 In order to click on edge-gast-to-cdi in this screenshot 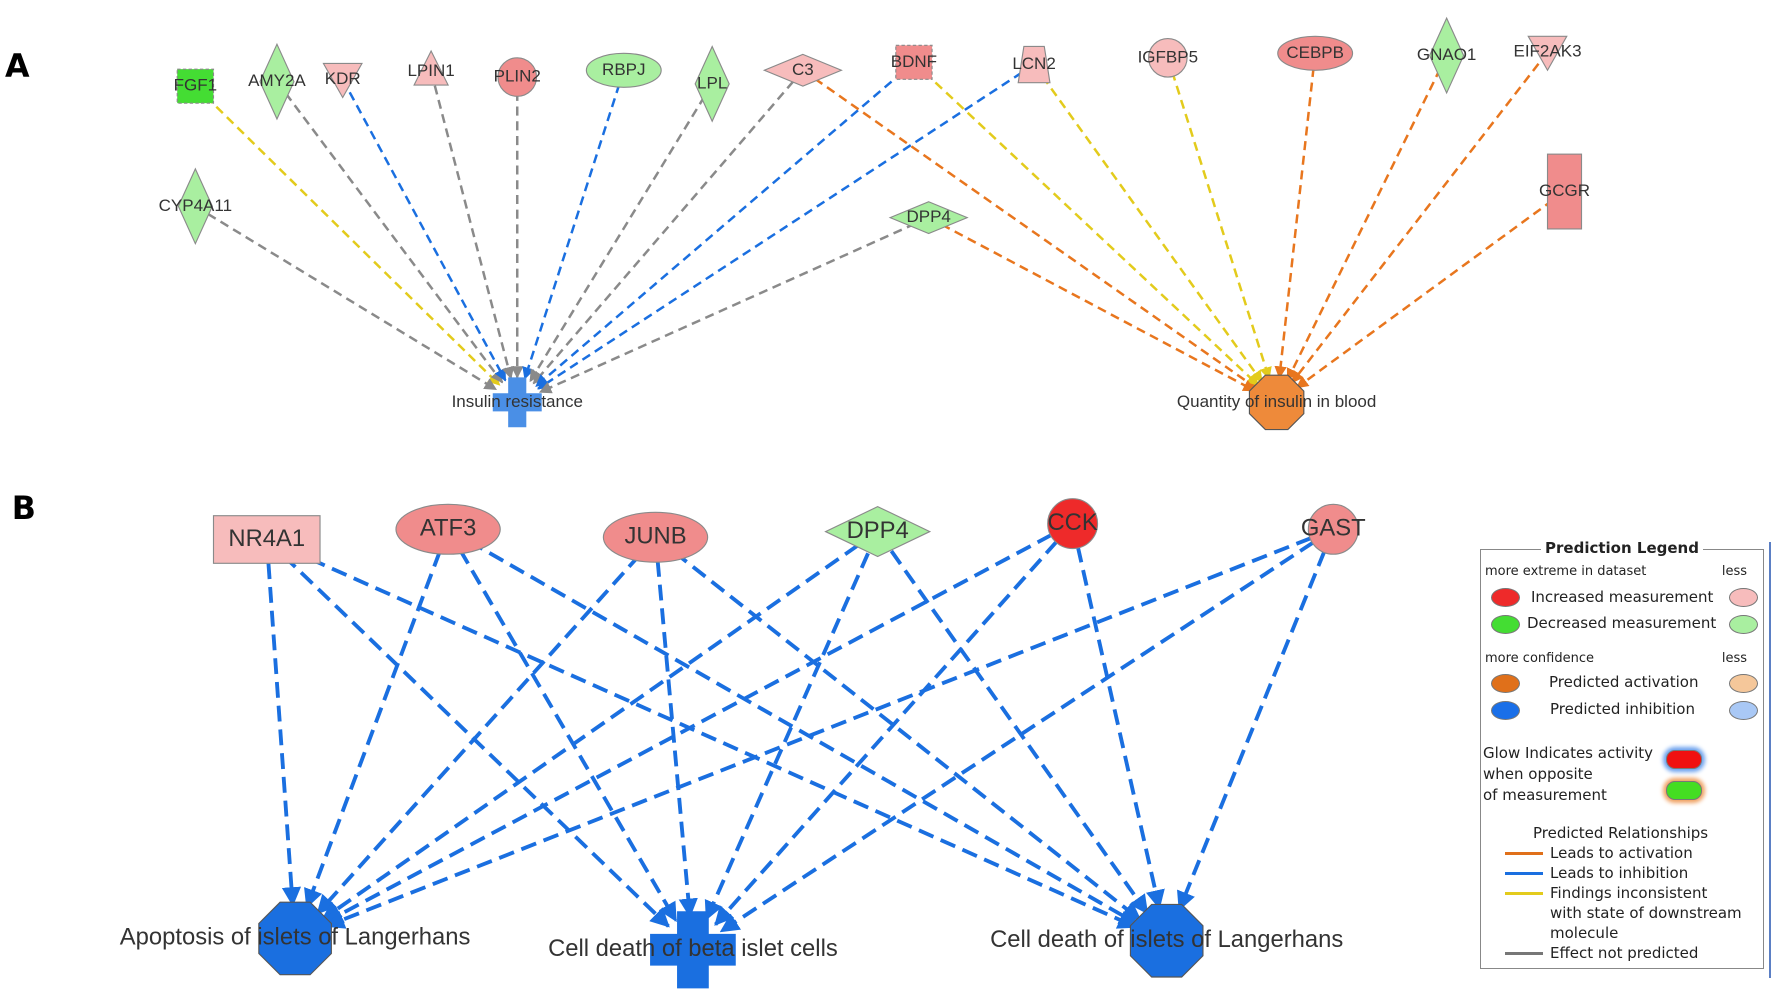, I will do `click(1256, 719)`.